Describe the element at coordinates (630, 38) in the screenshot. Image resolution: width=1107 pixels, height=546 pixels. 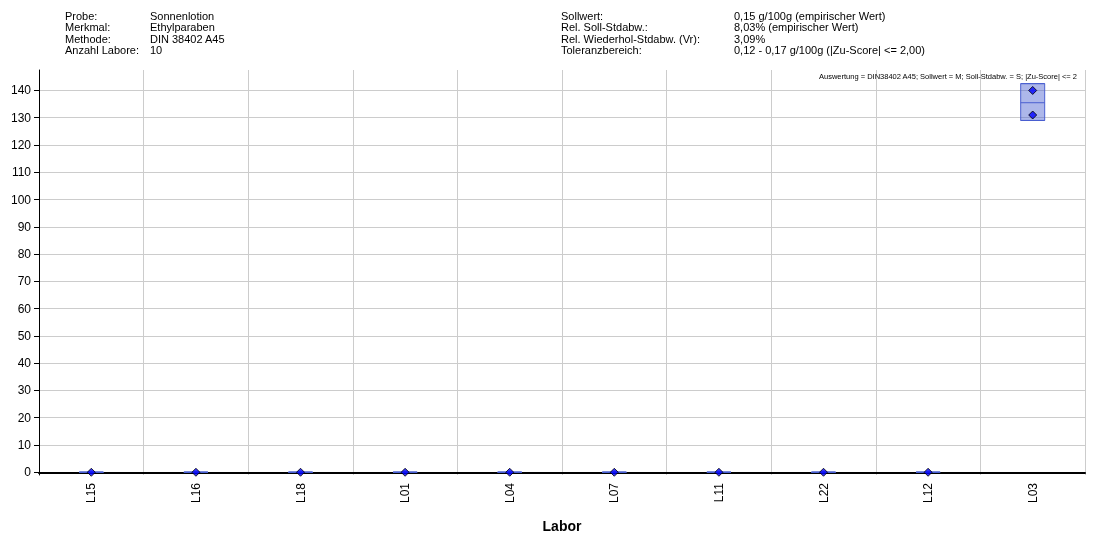
I see `text: Rel. Wiederhol-Stdabw. (Vr):` at that location.